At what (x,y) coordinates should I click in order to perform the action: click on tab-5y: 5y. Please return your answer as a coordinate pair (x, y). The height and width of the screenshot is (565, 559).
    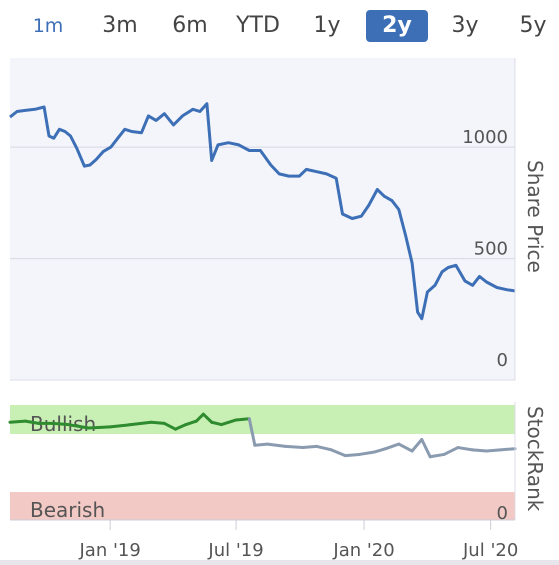
    Looking at the image, I should click on (533, 25).